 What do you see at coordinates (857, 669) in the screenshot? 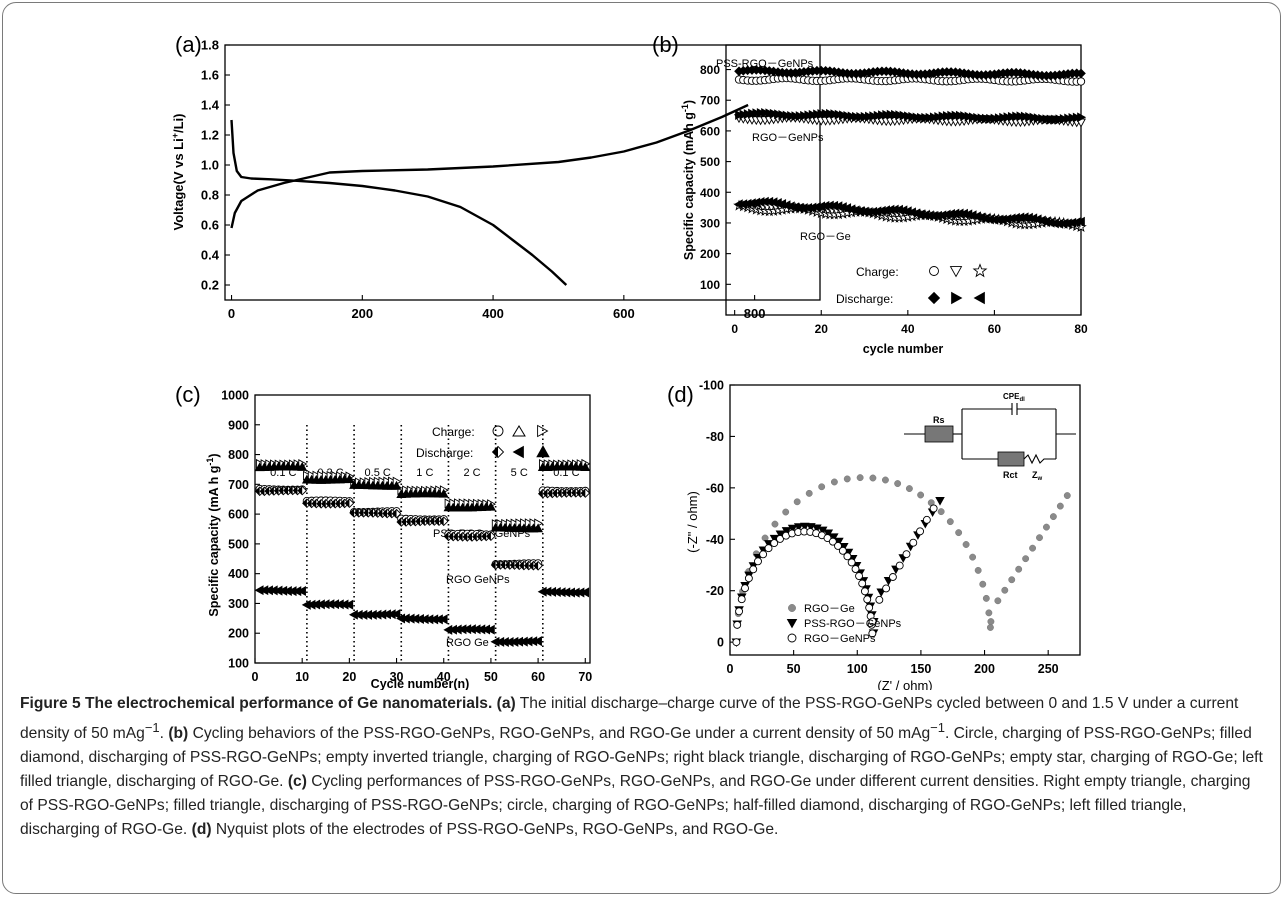
I see `x-tick-label: 100` at bounding box center [857, 669].